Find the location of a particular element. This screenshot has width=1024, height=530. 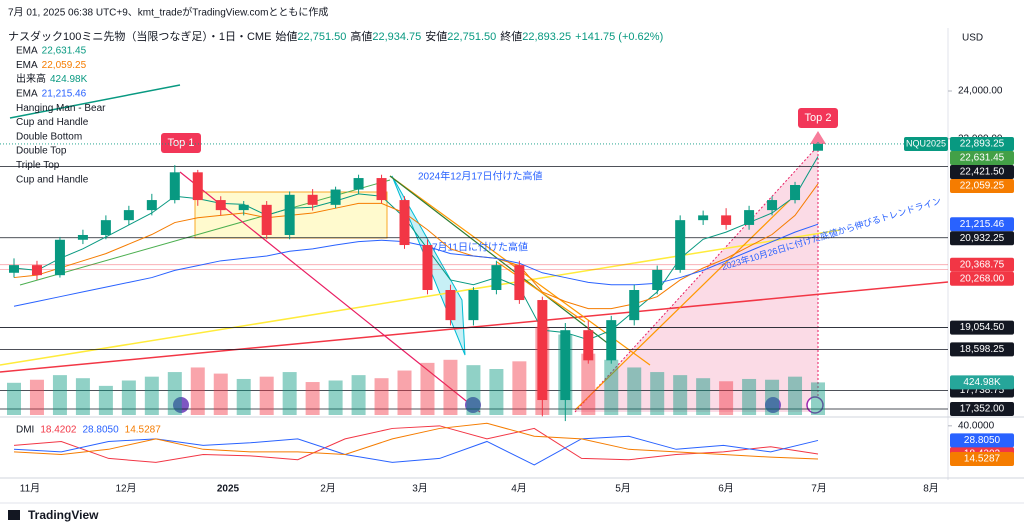

x-tick-label: 4月 is located at coordinates (519, 489).